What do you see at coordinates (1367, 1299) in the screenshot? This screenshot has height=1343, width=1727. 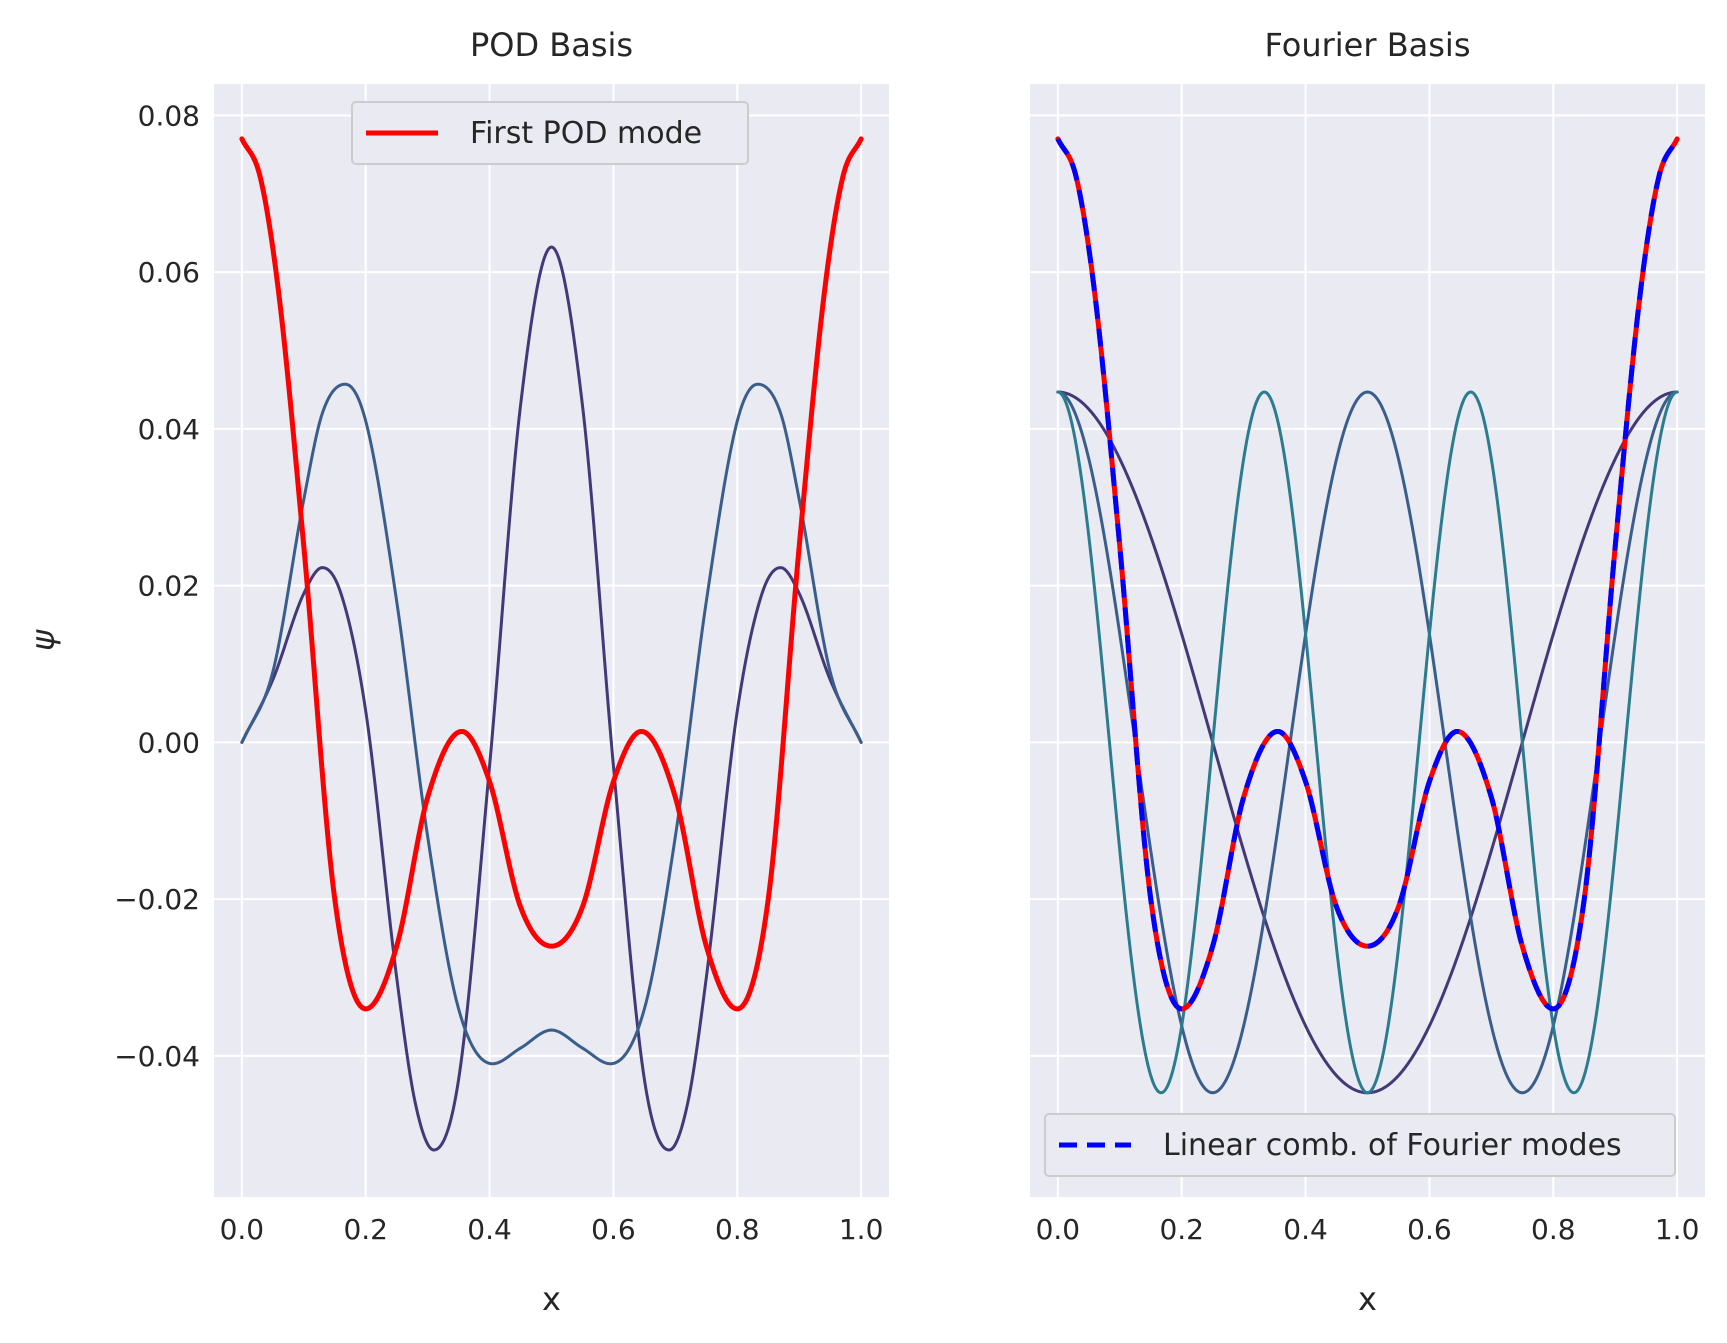 I see `fourier-x-axis-label: x` at bounding box center [1367, 1299].